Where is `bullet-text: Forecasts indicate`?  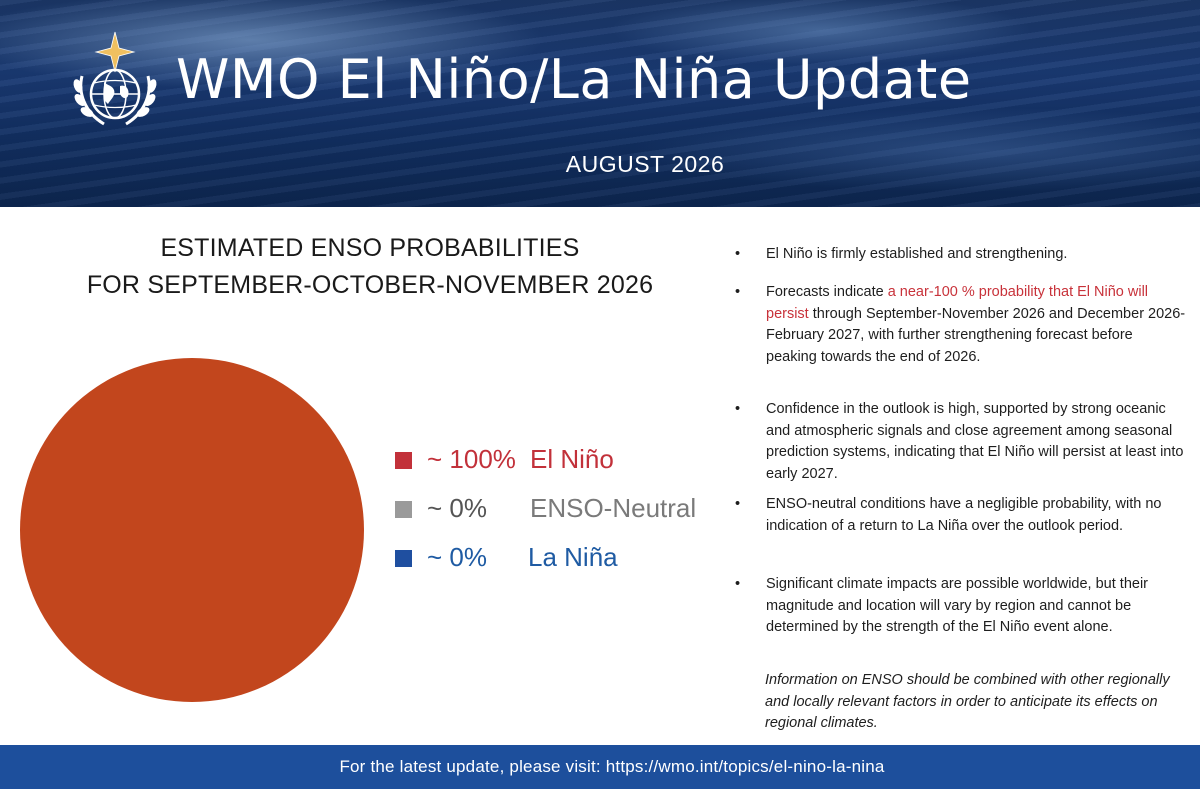 bullet-text: Forecasts indicate is located at coordinates (827, 292).